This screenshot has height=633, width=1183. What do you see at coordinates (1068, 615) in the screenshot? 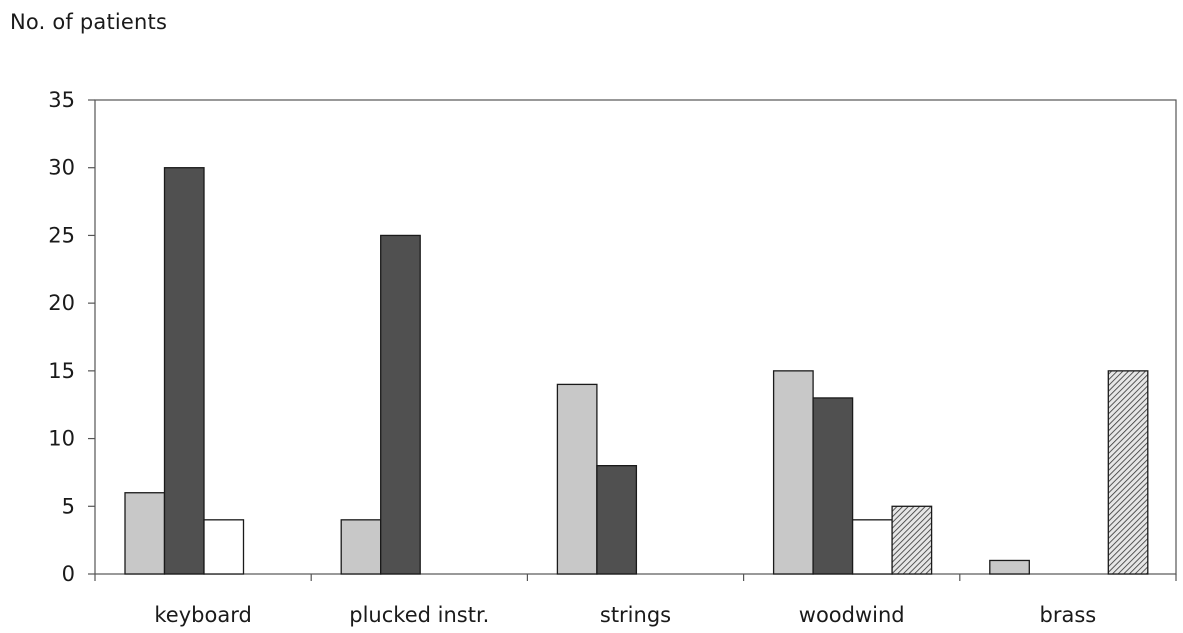
I see `x-category-label: brass` at bounding box center [1068, 615].